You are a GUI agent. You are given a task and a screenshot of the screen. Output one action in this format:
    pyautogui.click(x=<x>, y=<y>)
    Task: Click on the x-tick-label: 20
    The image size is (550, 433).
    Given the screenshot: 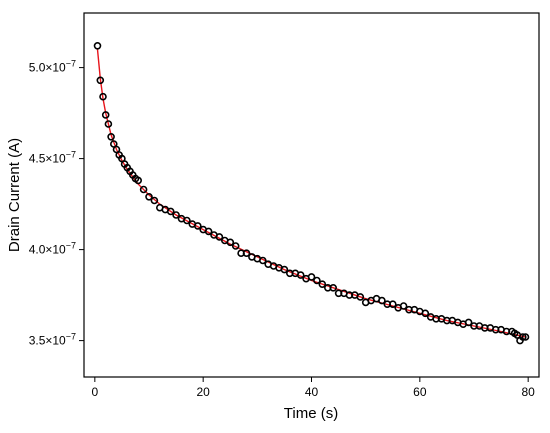 What is the action you would take?
    pyautogui.click(x=203, y=392)
    